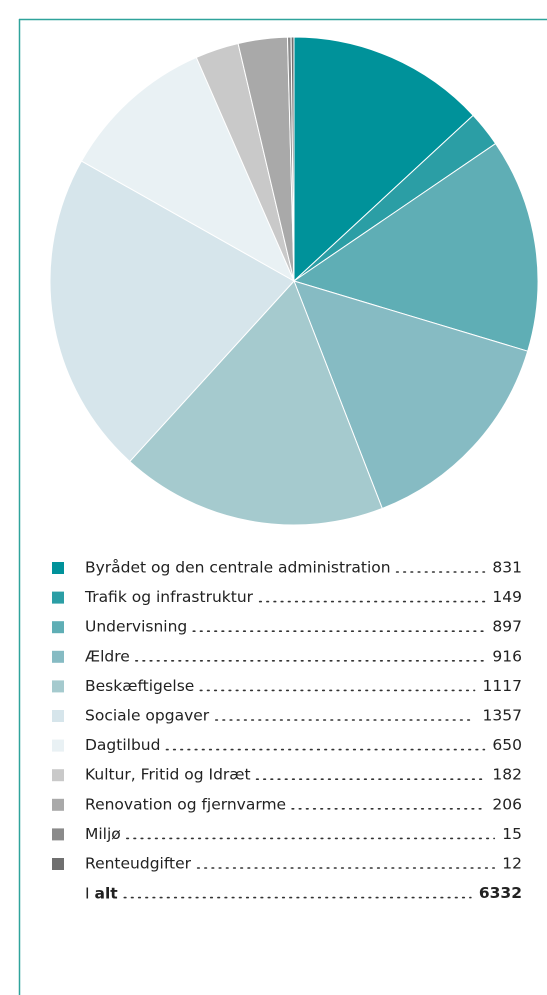 Image resolution: width=547 pixels, height=995 pixels. Describe the element at coordinates (168, 775) in the screenshot. I see `legend-label: Kultur, Fritid og Idræt` at that location.